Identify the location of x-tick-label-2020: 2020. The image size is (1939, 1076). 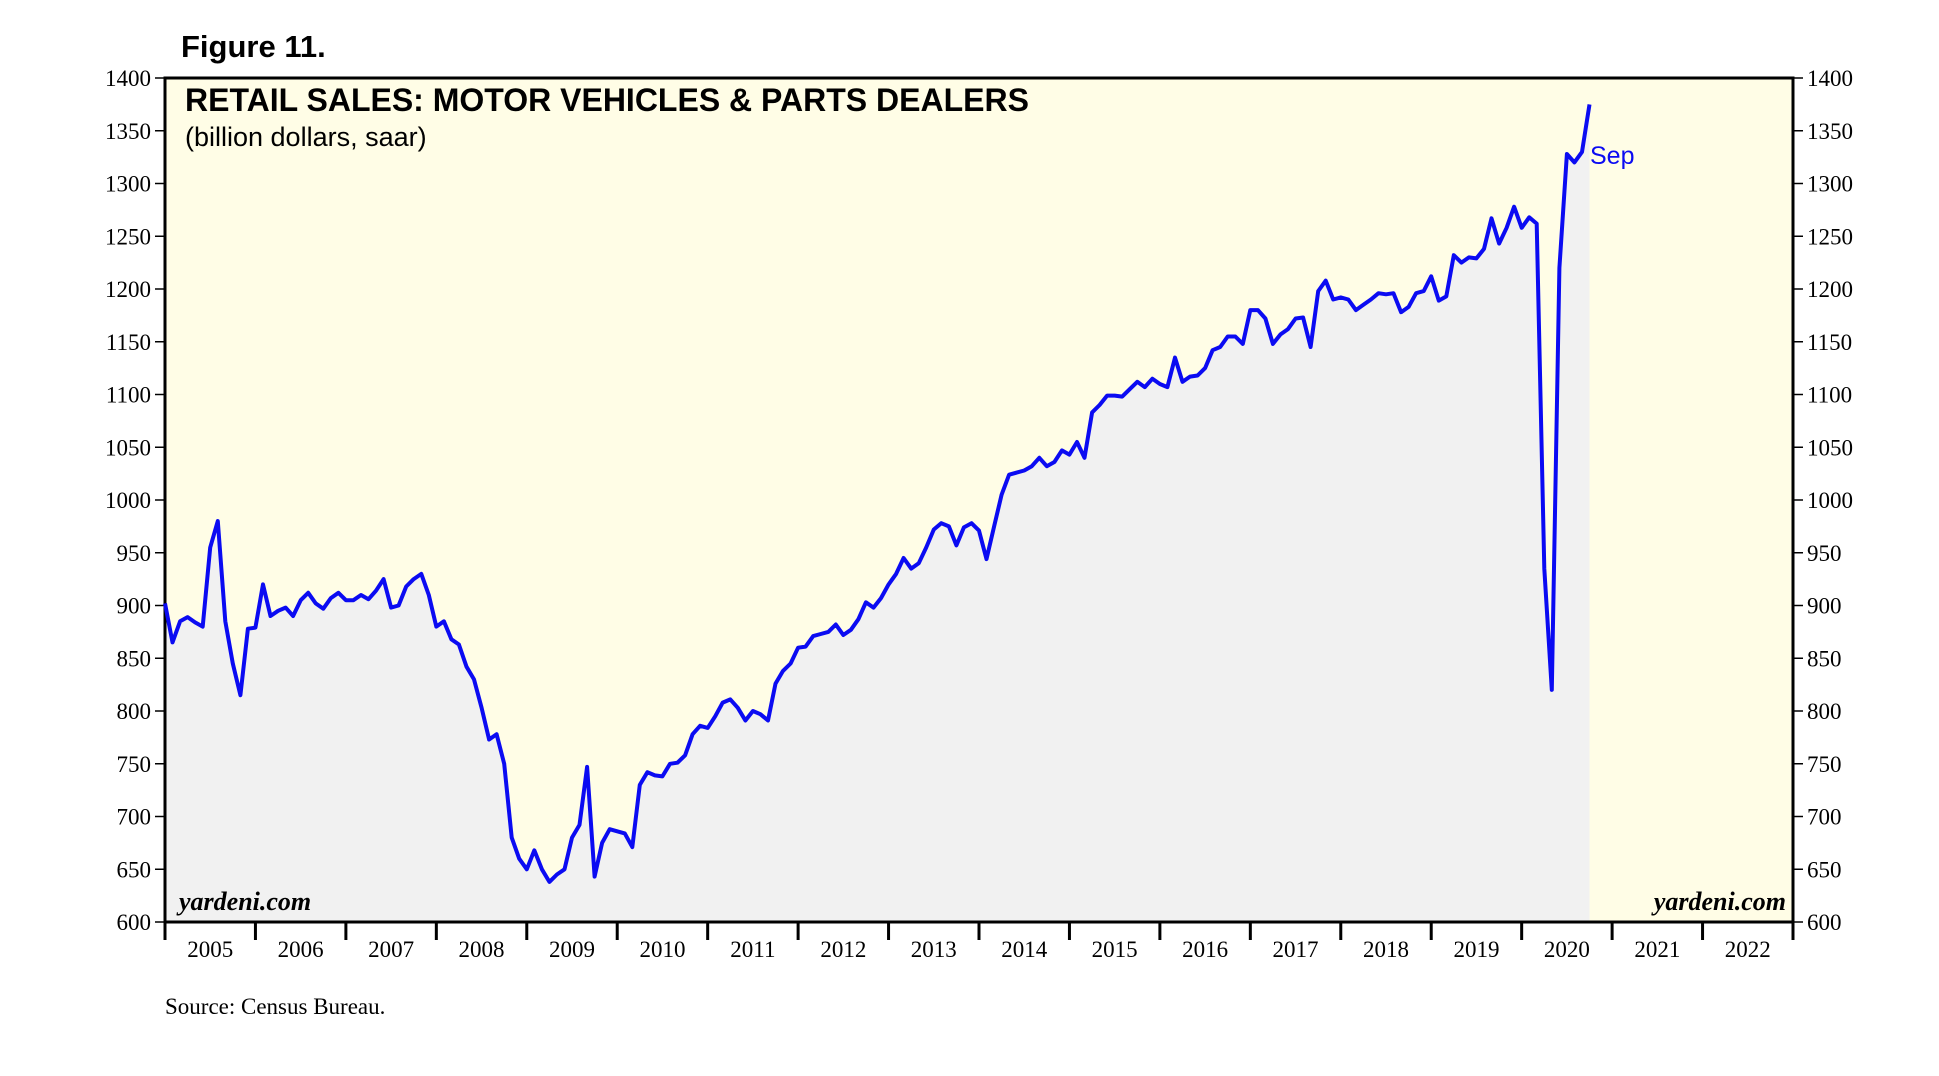
(1567, 949).